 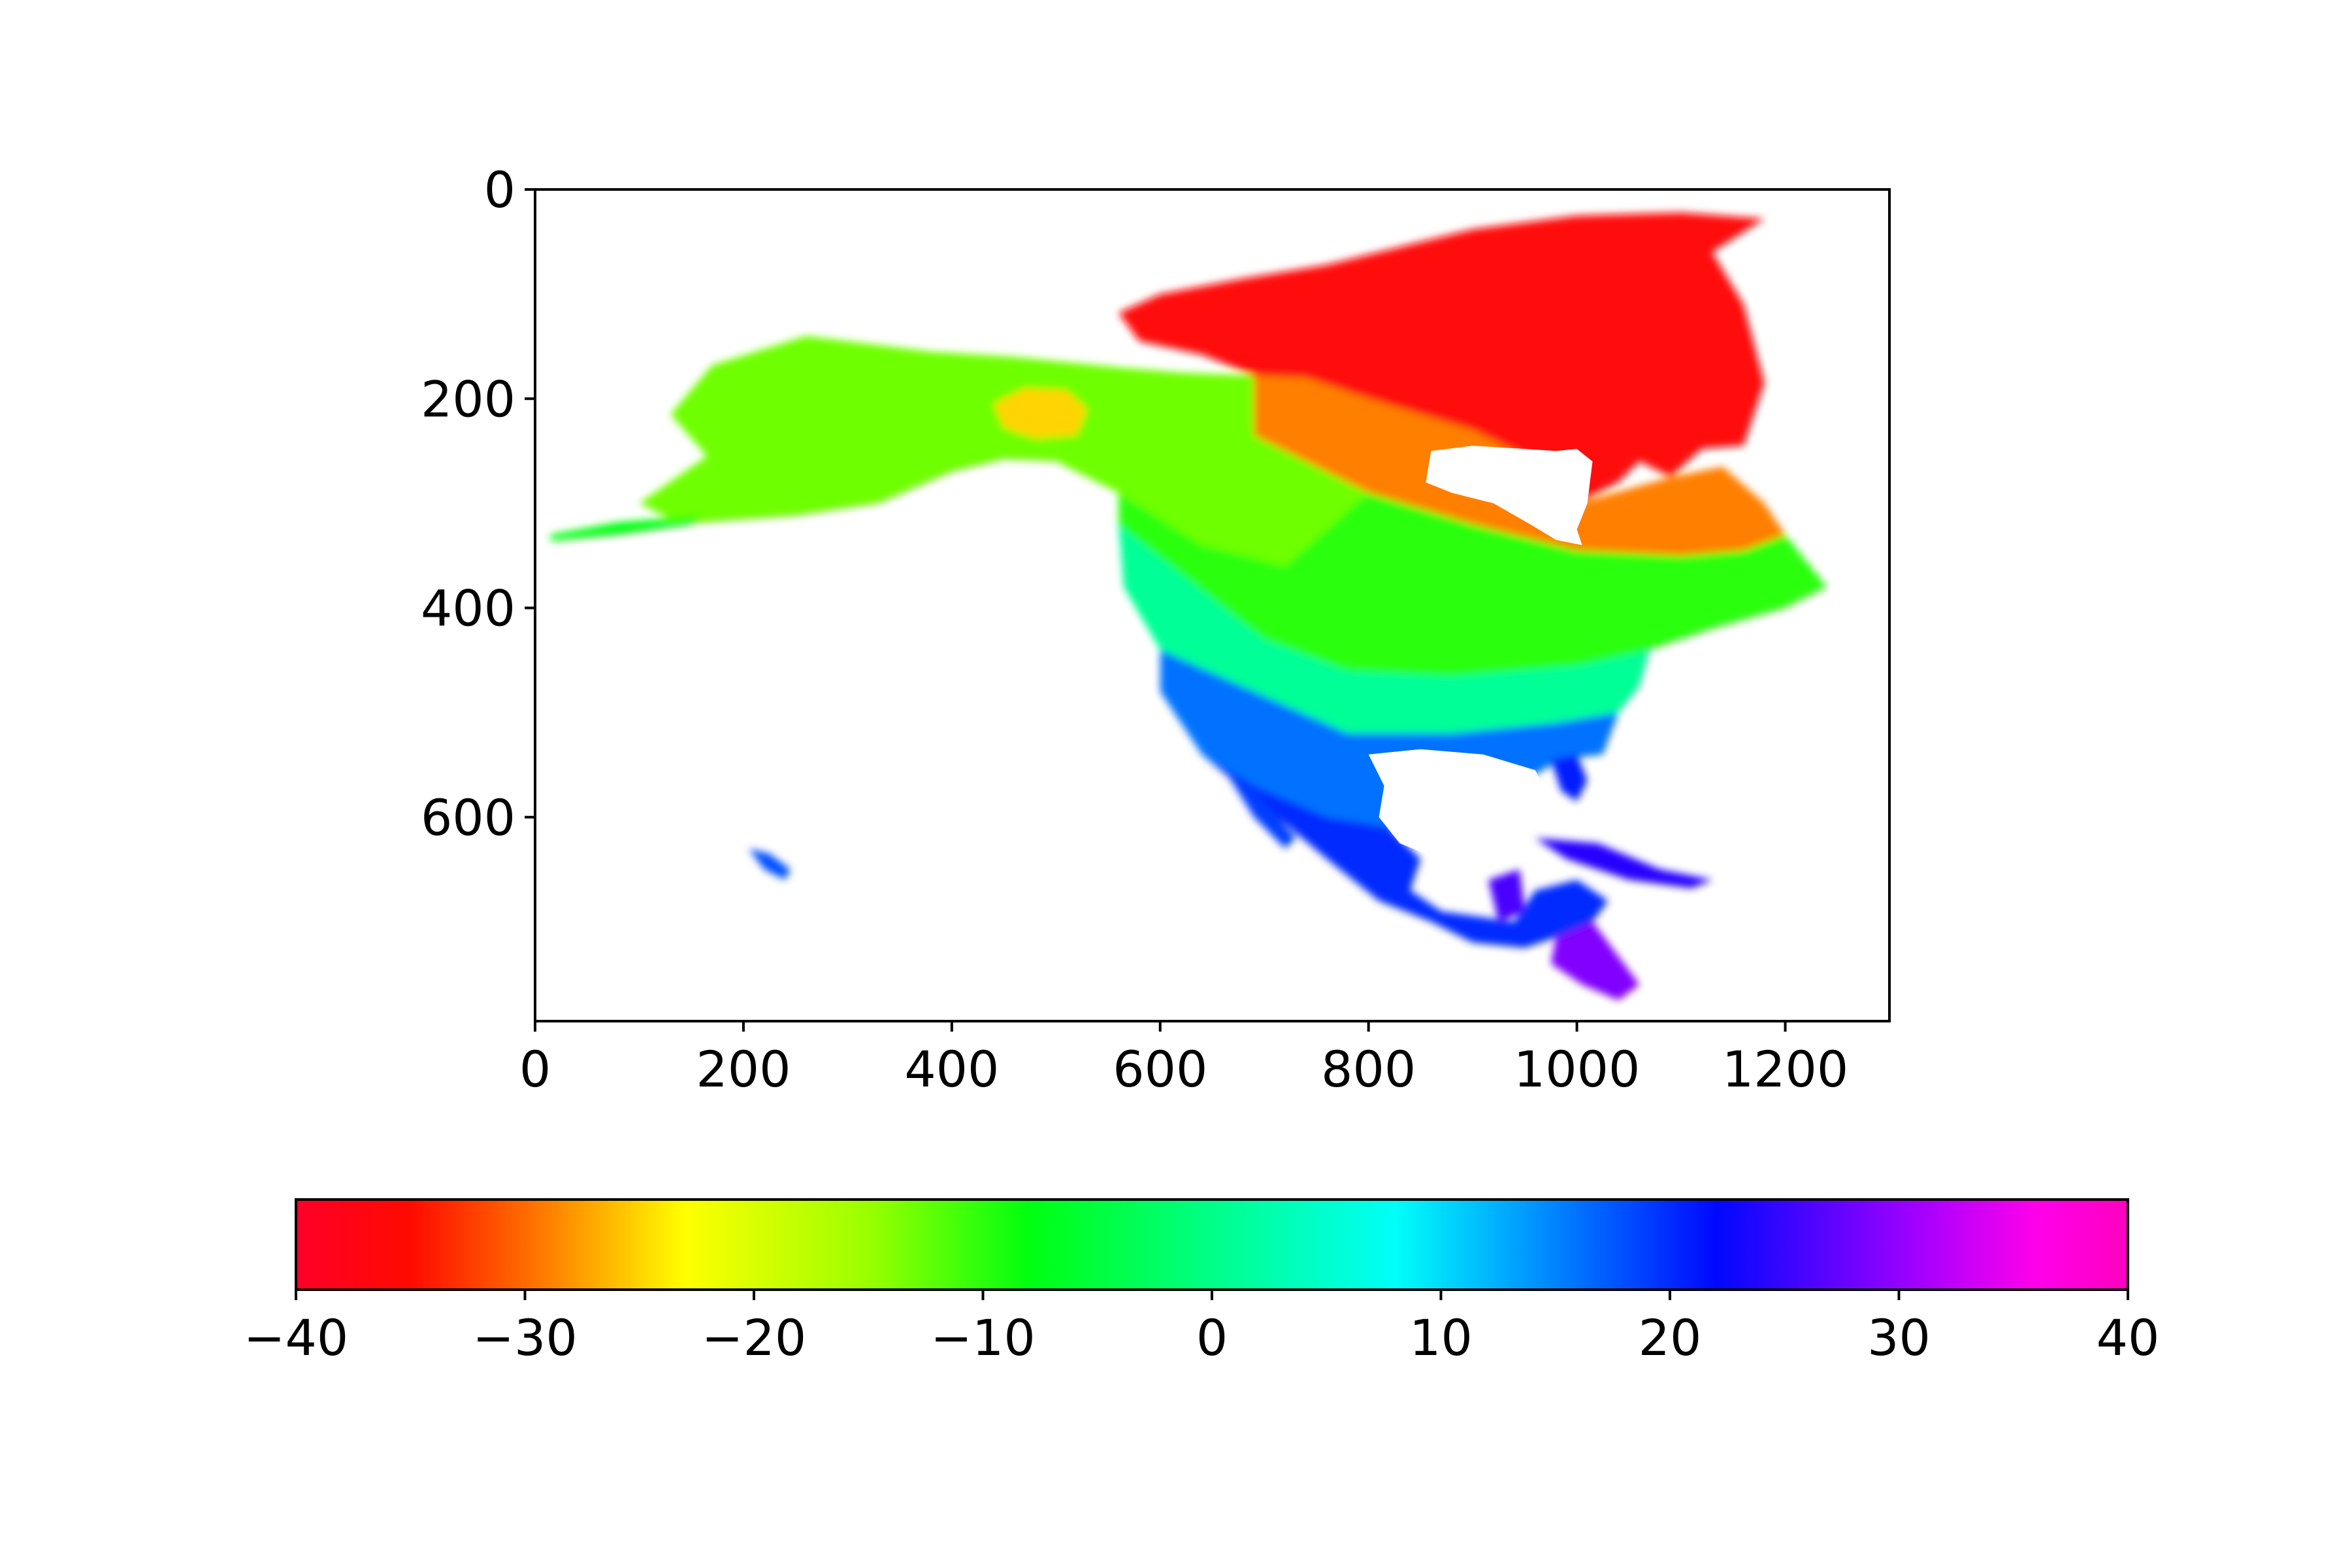 What do you see at coordinates (478, 504) in the screenshot?
I see `y-axis: 0 200 400 600` at bounding box center [478, 504].